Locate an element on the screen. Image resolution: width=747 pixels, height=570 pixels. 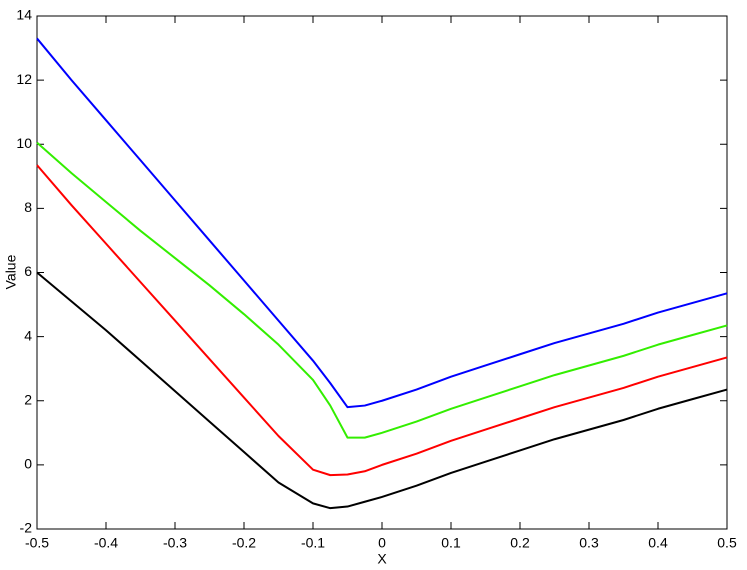
x-tick-label: -0.4 is located at coordinates (106, 543).